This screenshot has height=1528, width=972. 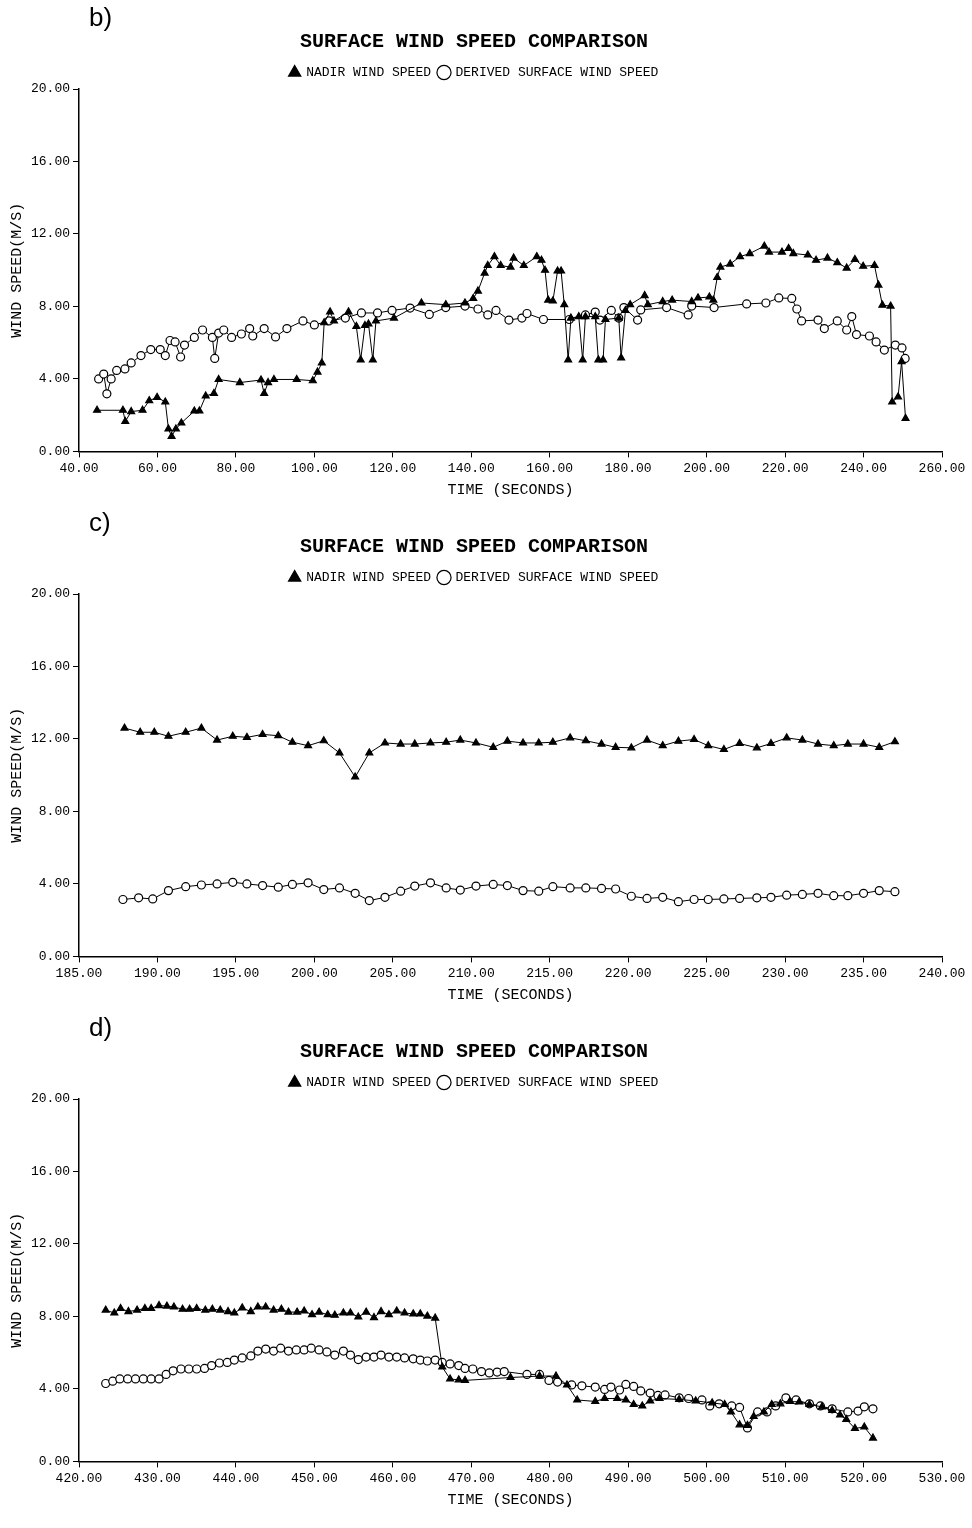 What do you see at coordinates (707, 468) in the screenshot?
I see `x-tick-label: 200.00` at bounding box center [707, 468].